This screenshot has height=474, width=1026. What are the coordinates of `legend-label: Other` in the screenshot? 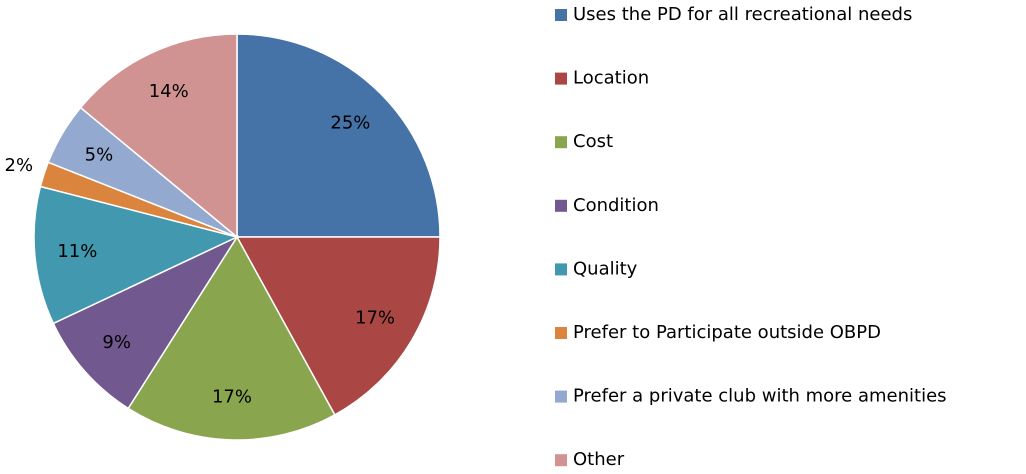 It's located at (599, 459).